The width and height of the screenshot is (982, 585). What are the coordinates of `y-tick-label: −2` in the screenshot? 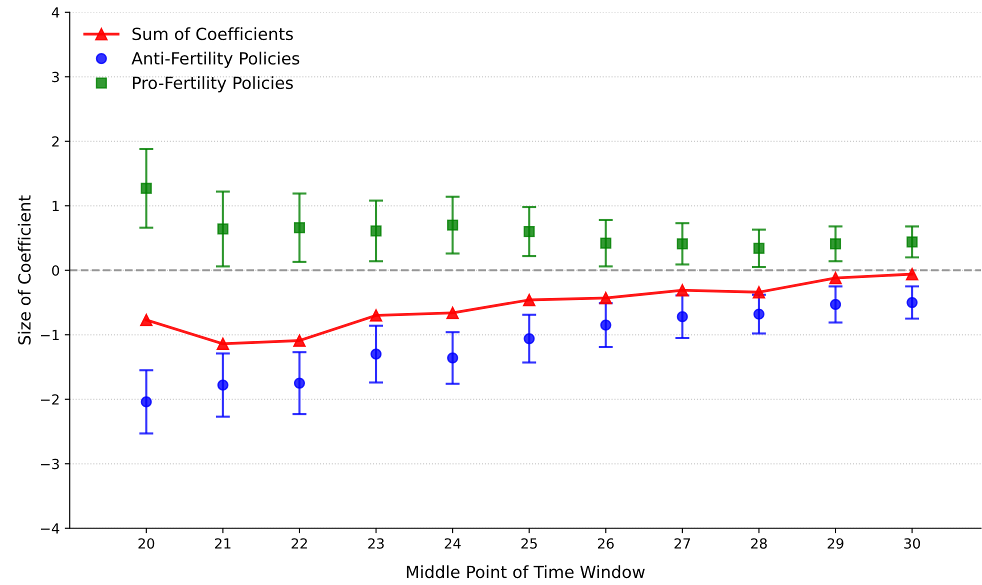 It's located at (49, 399).